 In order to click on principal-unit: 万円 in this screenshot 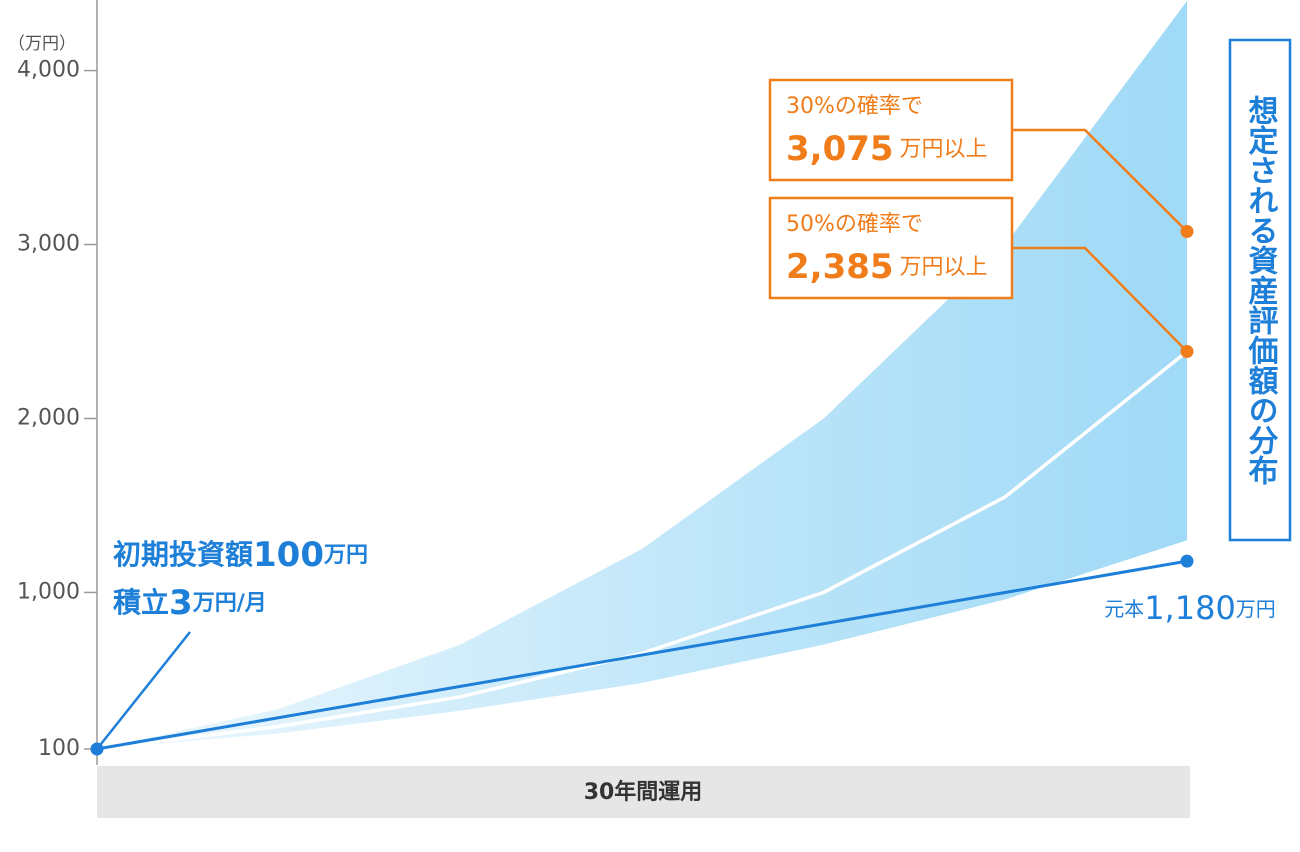, I will do `click(1256, 609)`.